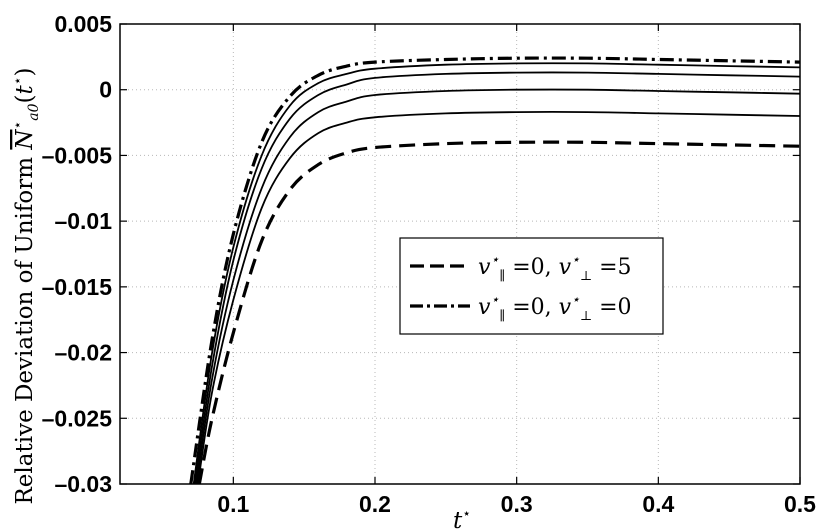  Describe the element at coordinates (800, 504) in the screenshot. I see `x-tick-label: 0.5` at that location.